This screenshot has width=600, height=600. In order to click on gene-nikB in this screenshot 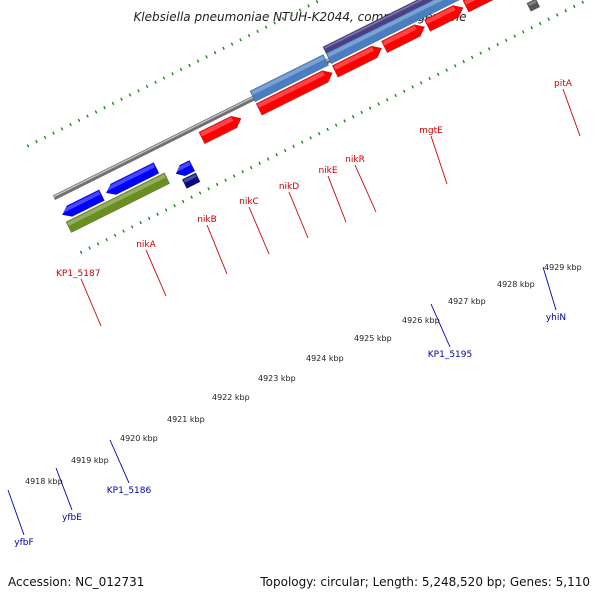, I will do `click(357, 61)`.